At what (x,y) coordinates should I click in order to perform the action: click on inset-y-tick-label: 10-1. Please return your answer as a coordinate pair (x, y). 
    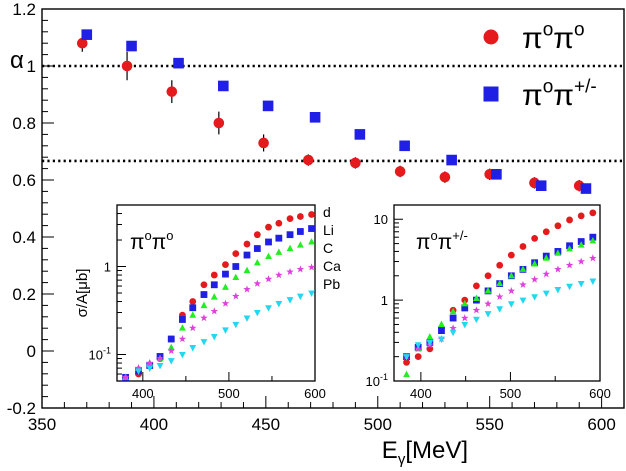
    Looking at the image, I should click on (100, 354).